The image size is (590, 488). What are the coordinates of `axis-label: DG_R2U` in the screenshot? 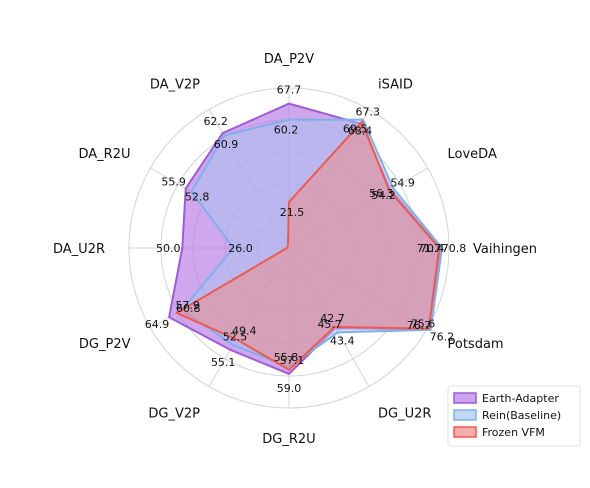 It's located at (288, 439).